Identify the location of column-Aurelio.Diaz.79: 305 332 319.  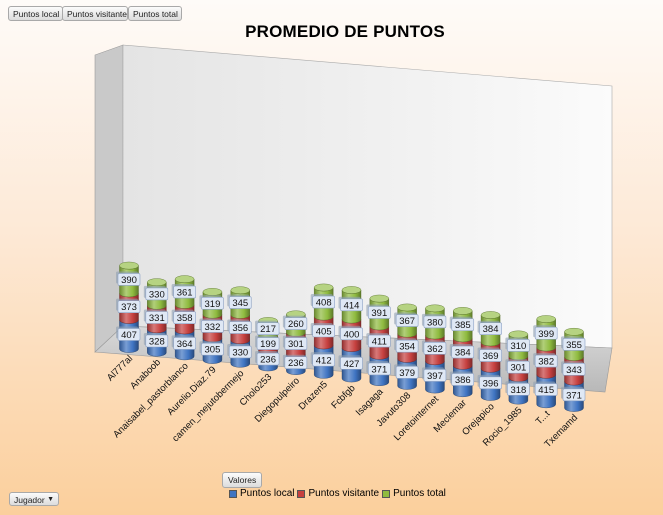
(211, 326).